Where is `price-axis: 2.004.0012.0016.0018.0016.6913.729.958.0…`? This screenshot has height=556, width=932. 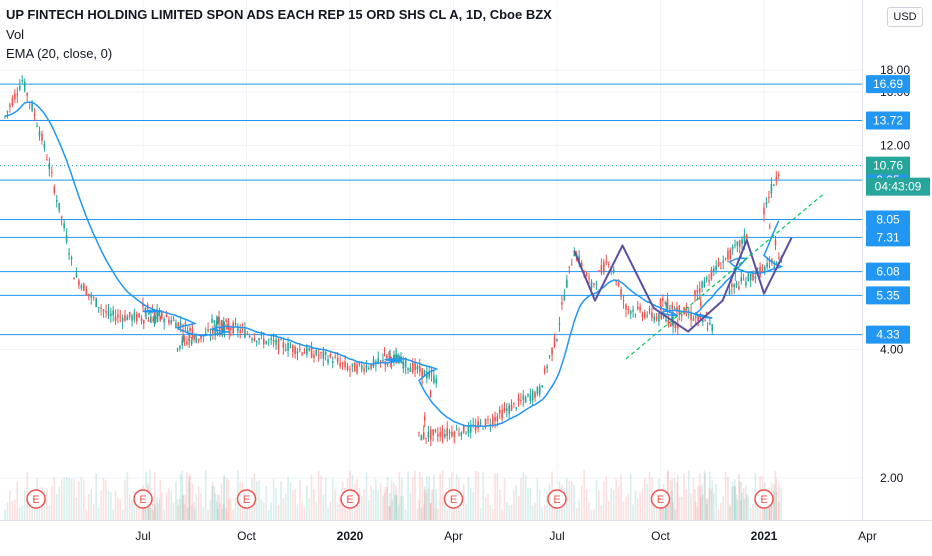
price-axis: 2.004.0012.0016.0018.0016.6913.729.958.0… is located at coordinates (897, 260).